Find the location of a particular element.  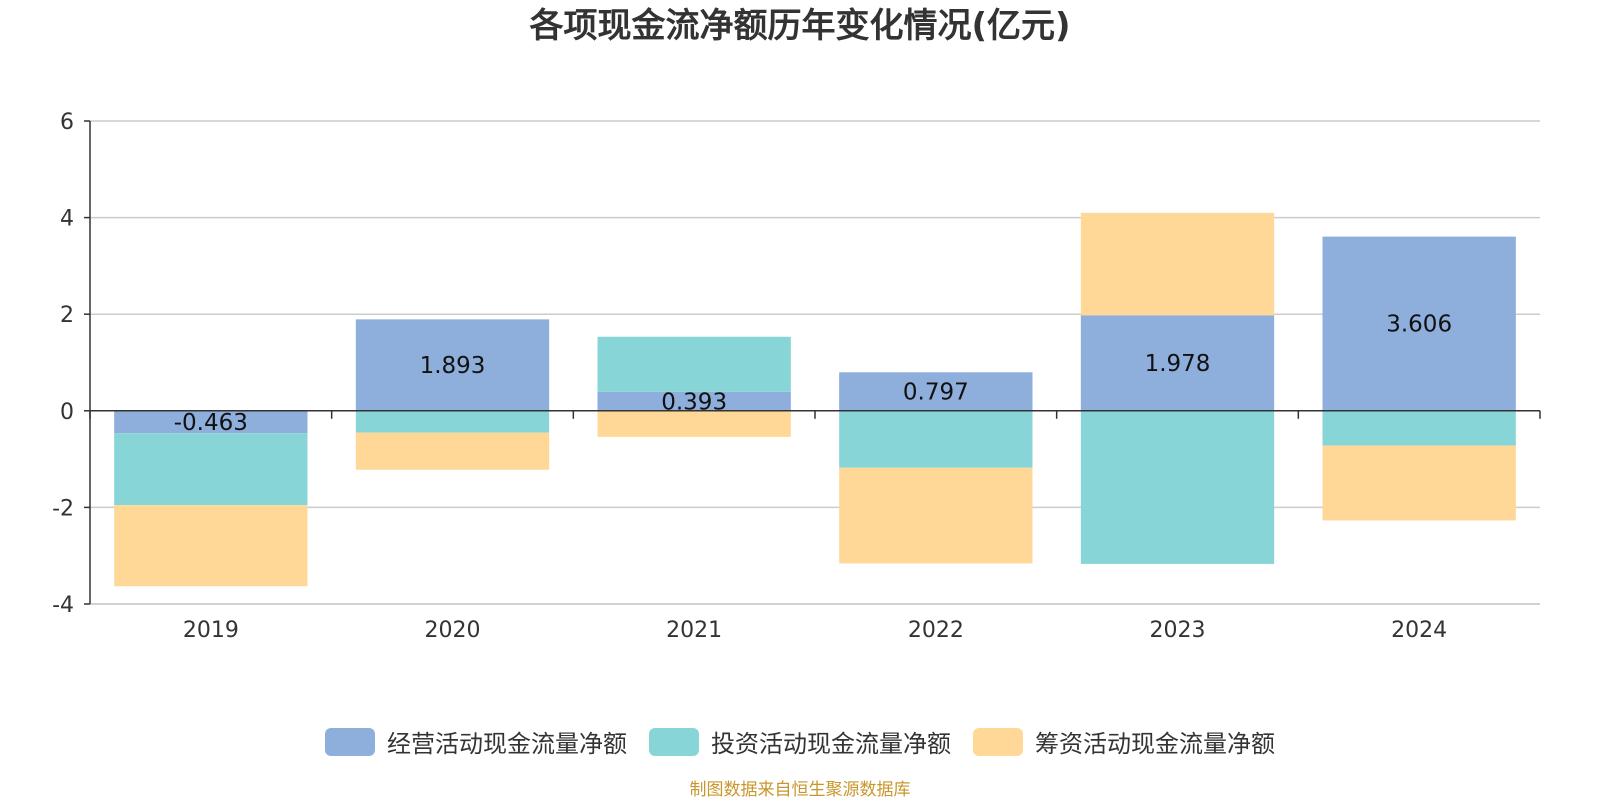

data-label-2024: 3.606 is located at coordinates (1419, 325).